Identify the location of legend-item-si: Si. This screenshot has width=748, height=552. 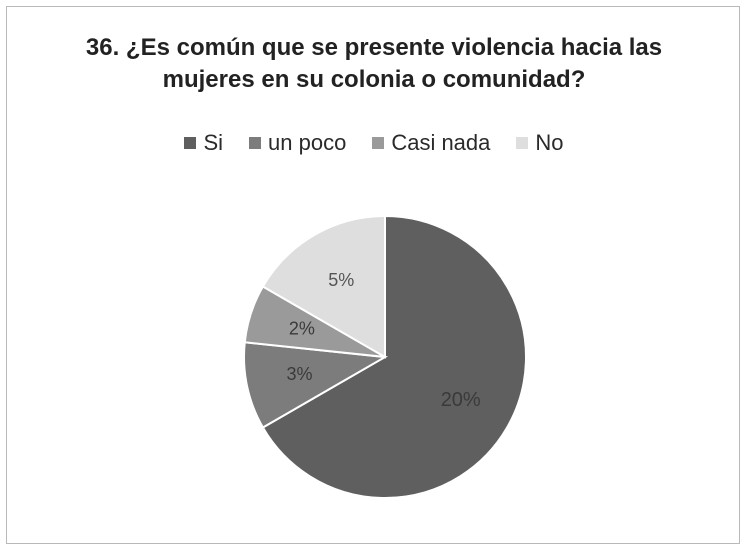
(203, 143).